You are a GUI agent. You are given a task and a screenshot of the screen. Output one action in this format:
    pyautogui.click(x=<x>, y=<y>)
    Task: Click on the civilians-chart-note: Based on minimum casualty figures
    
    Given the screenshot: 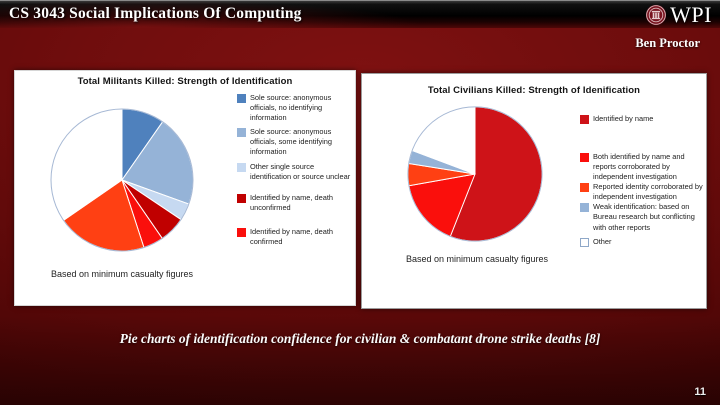 What is the action you would take?
    pyautogui.click(x=477, y=259)
    